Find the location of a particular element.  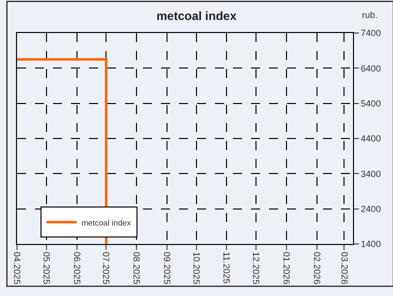

x-tick-label: 10.2025 is located at coordinates (196, 268).